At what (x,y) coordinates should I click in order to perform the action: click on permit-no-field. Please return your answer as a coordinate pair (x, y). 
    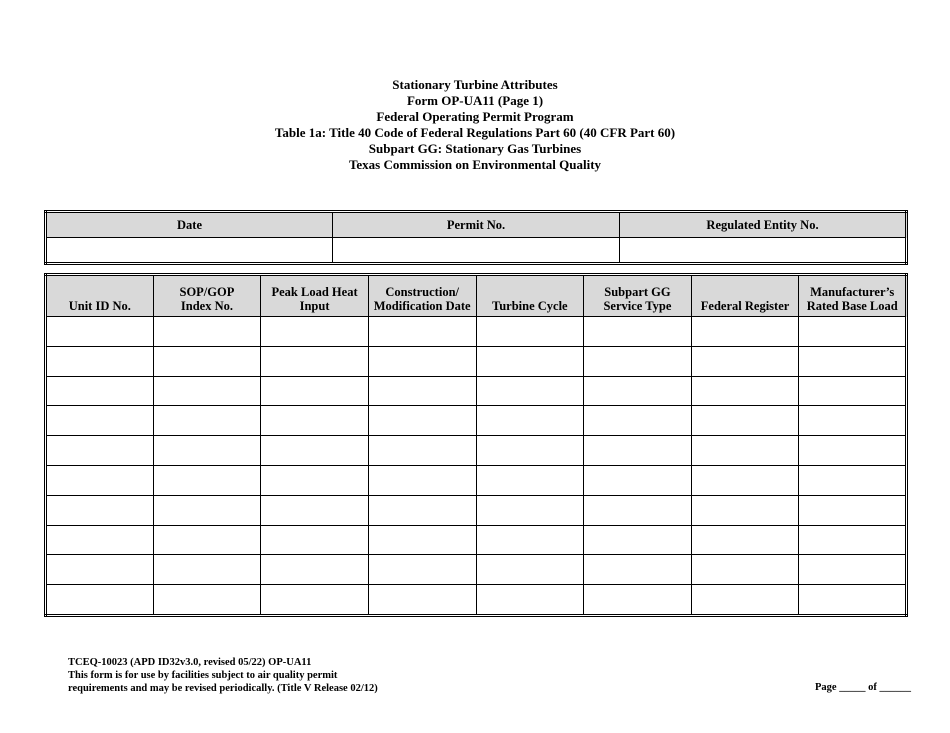
    Looking at the image, I should click on (476, 250).